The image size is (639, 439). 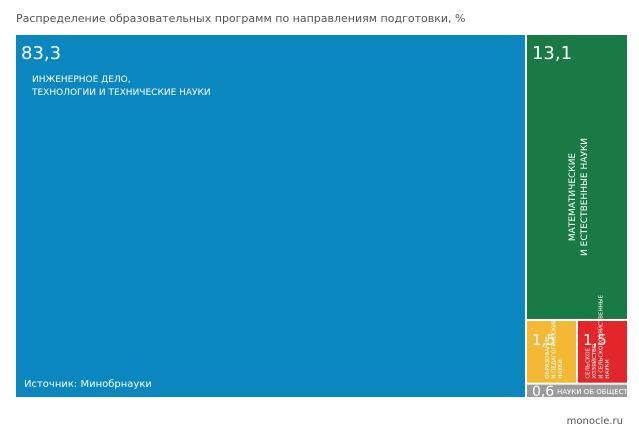 What do you see at coordinates (121, 93) in the screenshot?
I see `category-label: ТЕХНОЛОГИИ И ТЕХНИЧЕСКИЕ НАУКИ` at bounding box center [121, 93].